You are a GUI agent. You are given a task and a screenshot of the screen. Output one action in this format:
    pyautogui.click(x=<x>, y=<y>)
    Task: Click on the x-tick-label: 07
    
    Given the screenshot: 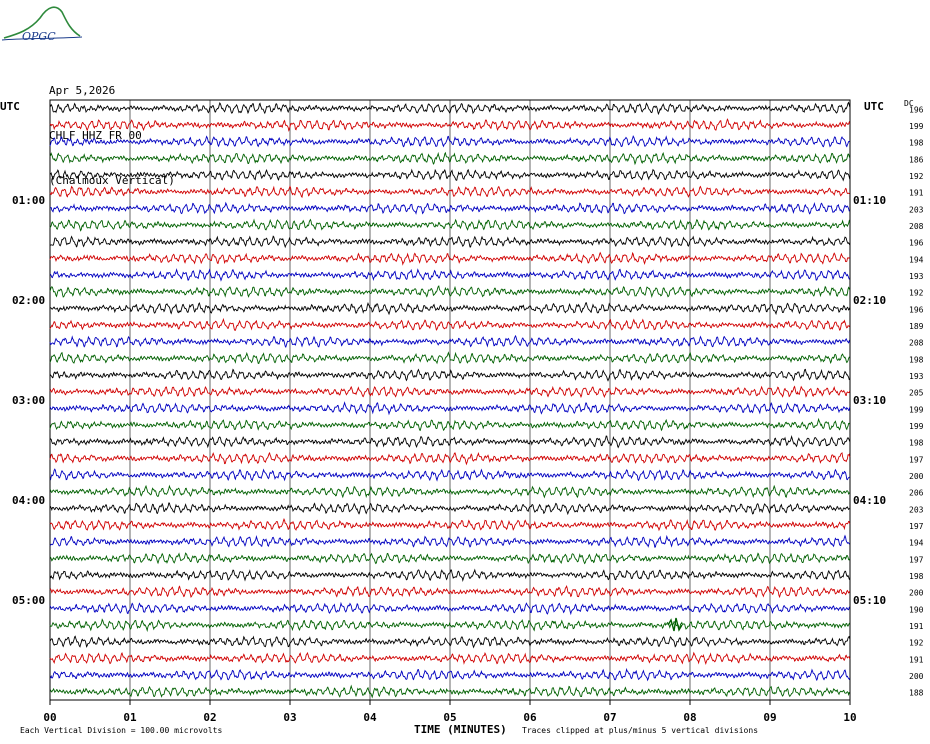 What is the action you would take?
    pyautogui.click(x=609, y=717)
    